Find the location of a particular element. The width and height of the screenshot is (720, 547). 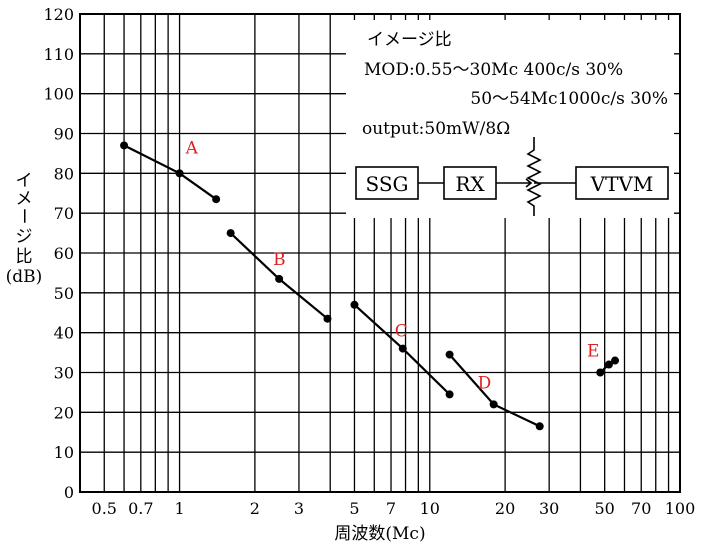

y-tick-label: 60 is located at coordinates (64, 253).